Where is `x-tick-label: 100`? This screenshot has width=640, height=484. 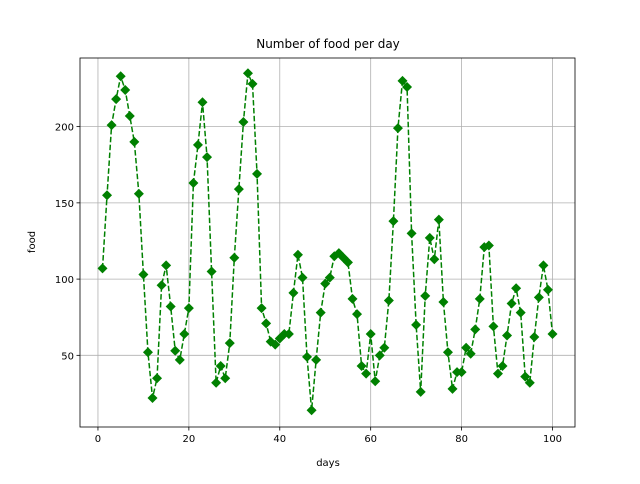
x-tick-label: 100 is located at coordinates (552, 439).